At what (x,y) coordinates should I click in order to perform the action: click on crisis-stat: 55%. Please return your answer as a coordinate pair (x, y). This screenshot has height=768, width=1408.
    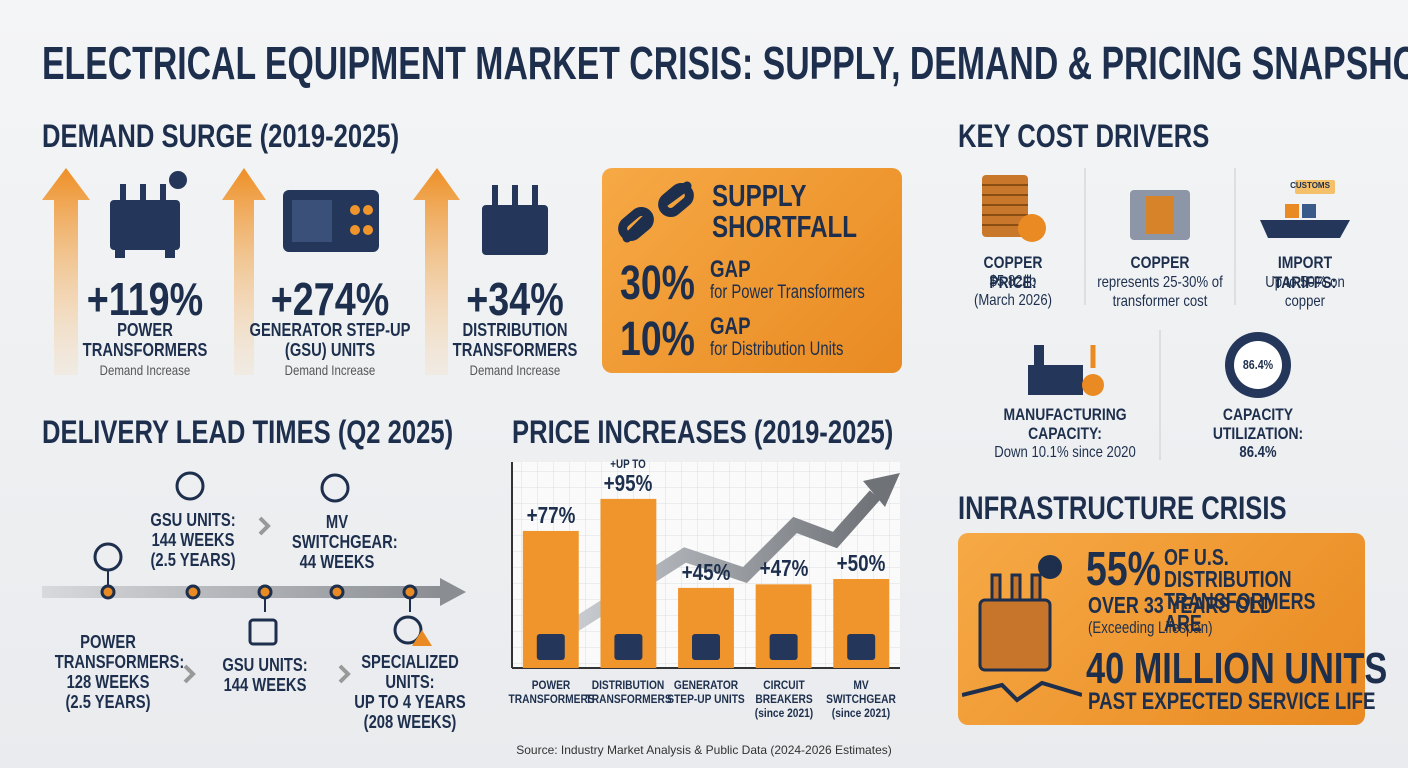
    Looking at the image, I should click on (1123, 569).